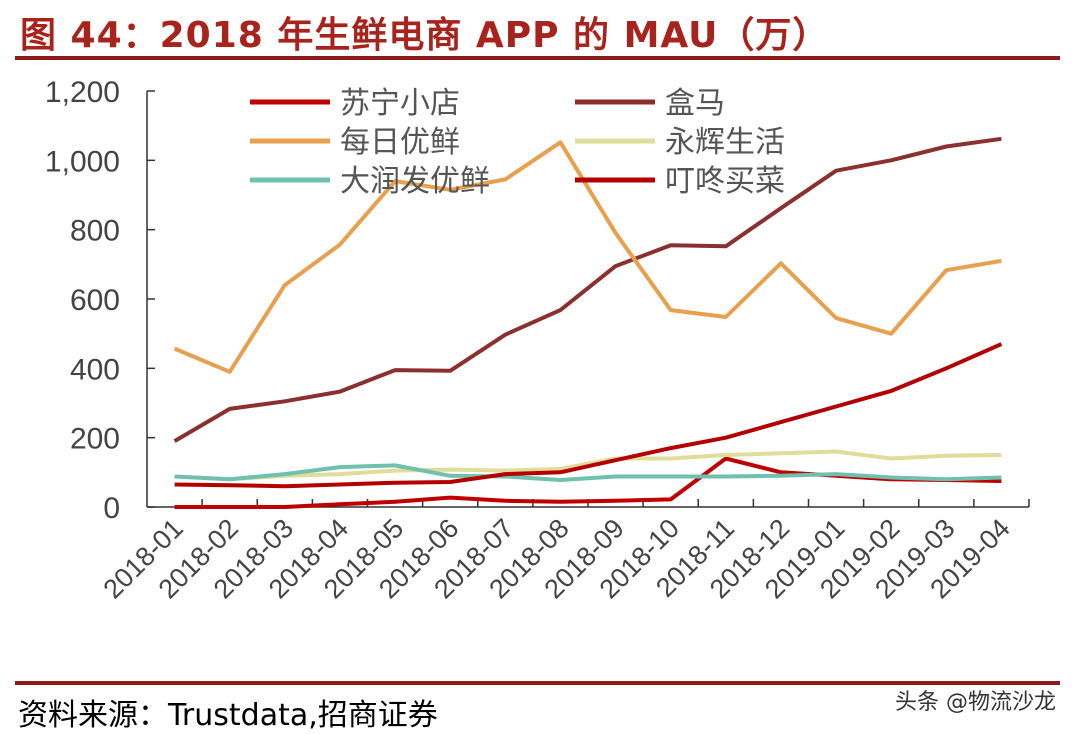  What do you see at coordinates (725, 142) in the screenshot?
I see `legend-label: 永辉生活` at bounding box center [725, 142].